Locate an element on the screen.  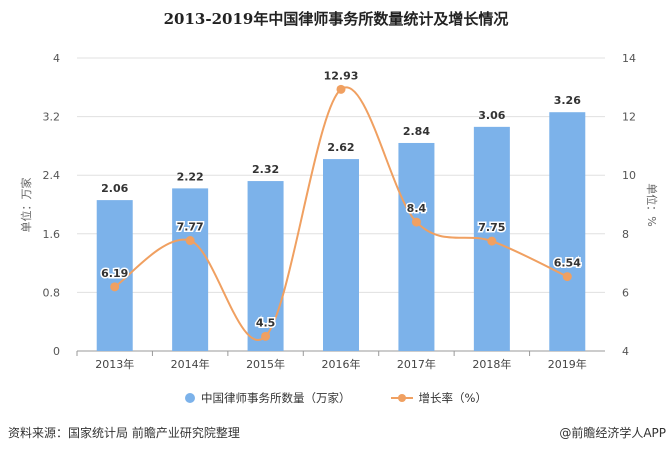
y-right-tick-label: 12 is located at coordinates (629, 117).